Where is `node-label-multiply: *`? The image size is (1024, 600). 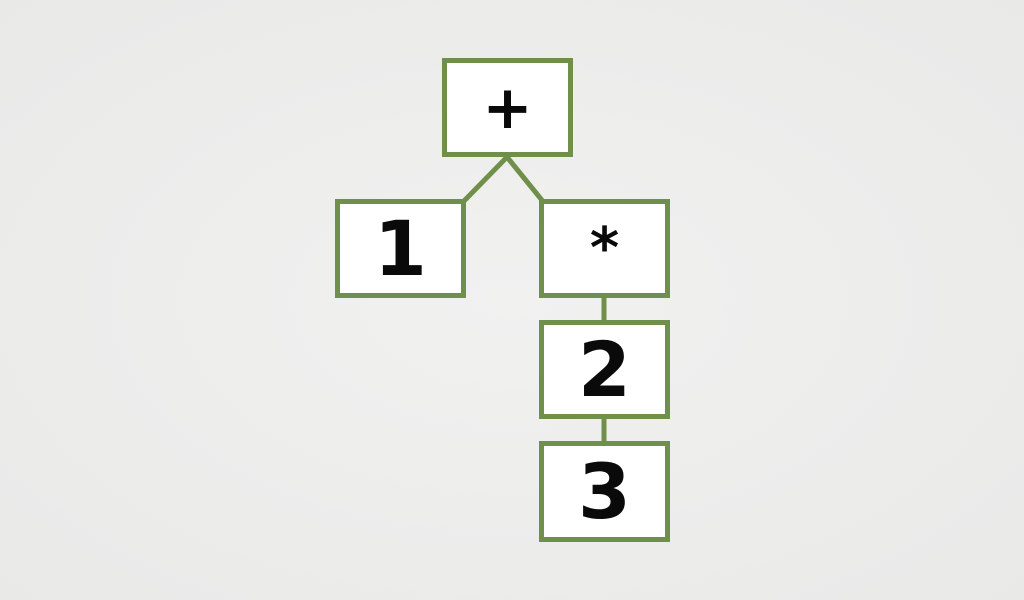
node-label-multiply: * is located at coordinates (604, 248).